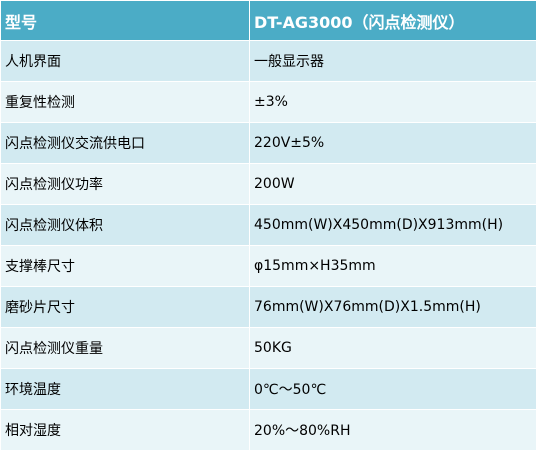 The height and width of the screenshot is (463, 538). I want to click on table-row: 闪点检测仪体积 450mm(W)X450mm(D)X913mm(H), so click(268, 225).